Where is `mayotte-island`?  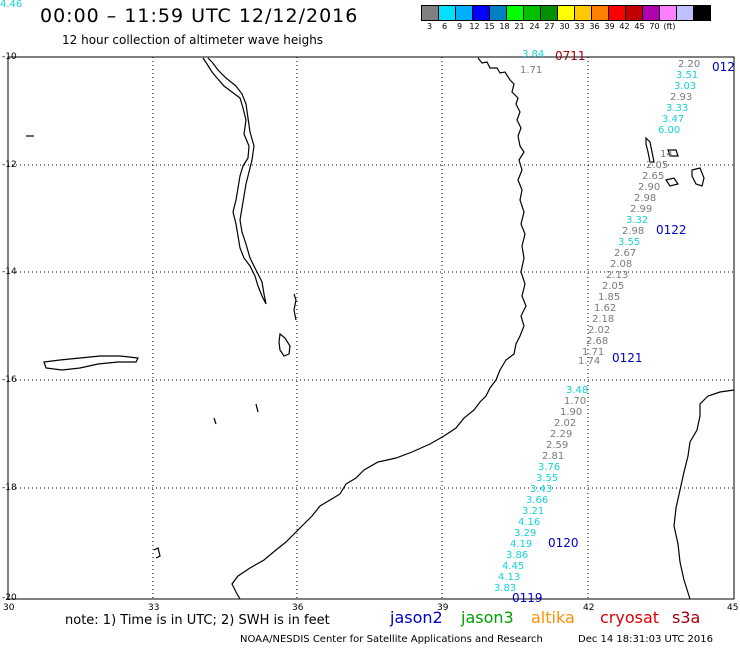 mayotte-island is located at coordinates (698, 177).